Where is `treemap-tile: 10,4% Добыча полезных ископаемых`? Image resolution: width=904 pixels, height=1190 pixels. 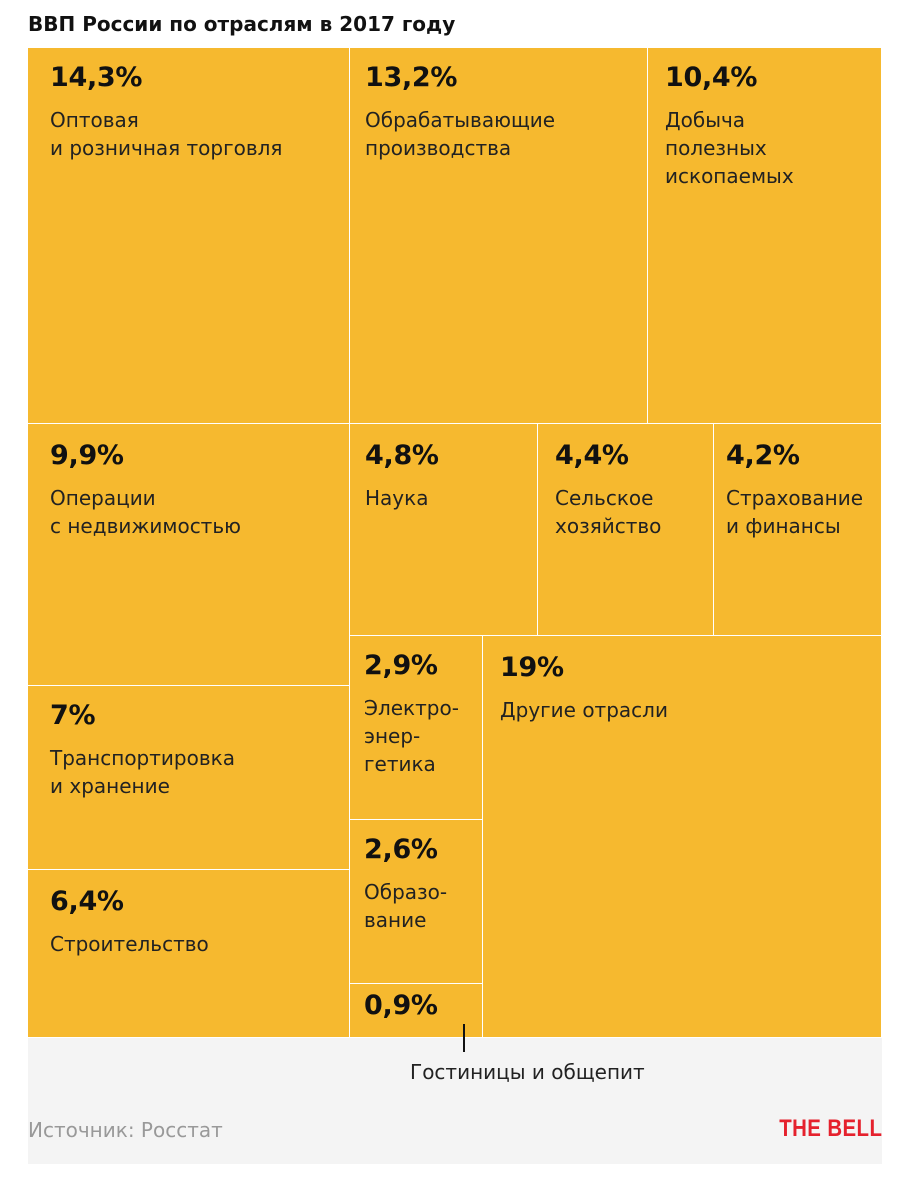
treemap-tile: 10,4% Добыча полезных ископаемых is located at coordinates (765, 236).